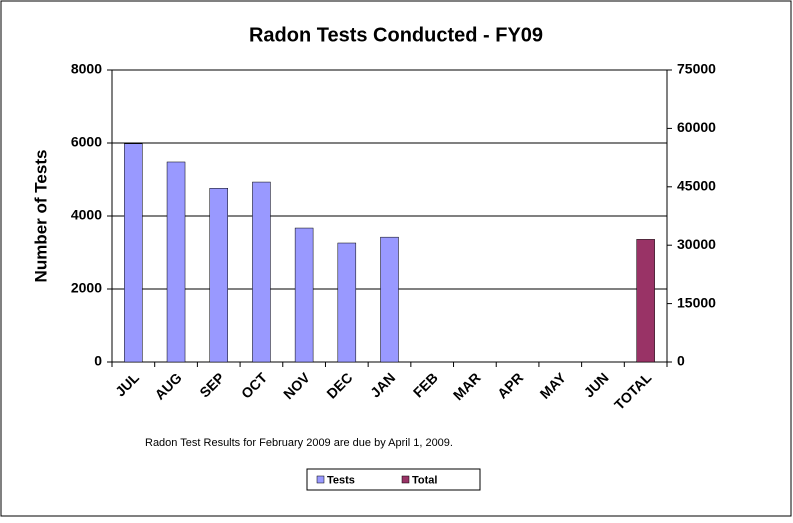  I want to click on y2-tick-label: 75000, so click(696, 69).